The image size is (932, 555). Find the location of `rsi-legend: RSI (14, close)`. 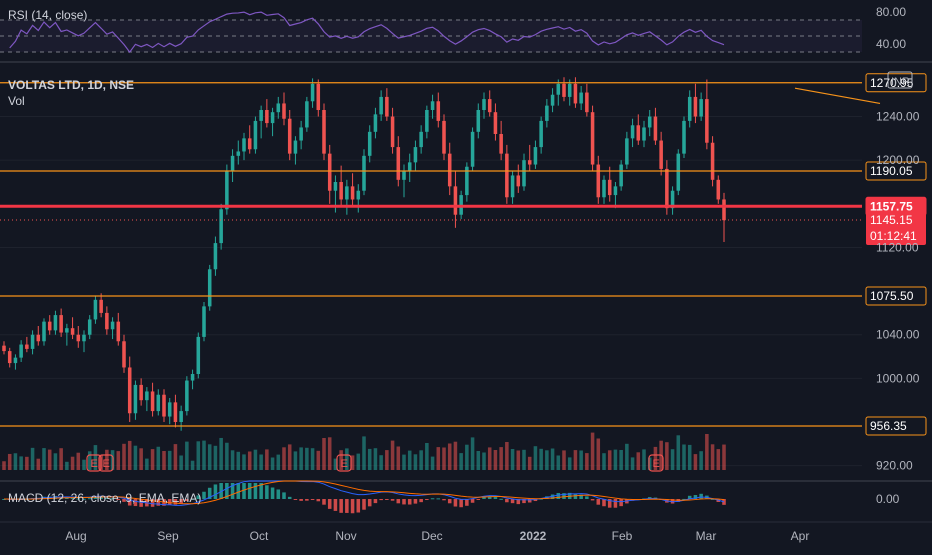

rsi-legend: RSI (14, close) is located at coordinates (48, 15).